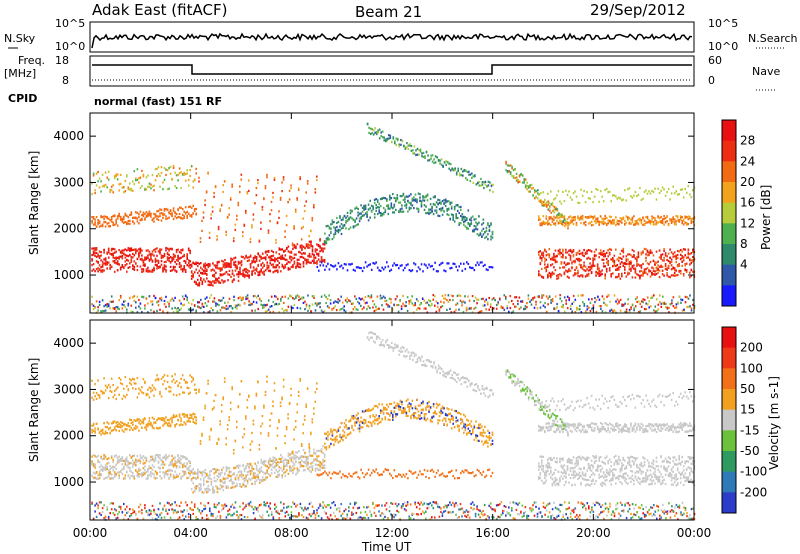 The height and width of the screenshot is (554, 800). Describe the element at coordinates (715, 60) in the screenshot. I see `freq-tick-right-top: 60` at that location.